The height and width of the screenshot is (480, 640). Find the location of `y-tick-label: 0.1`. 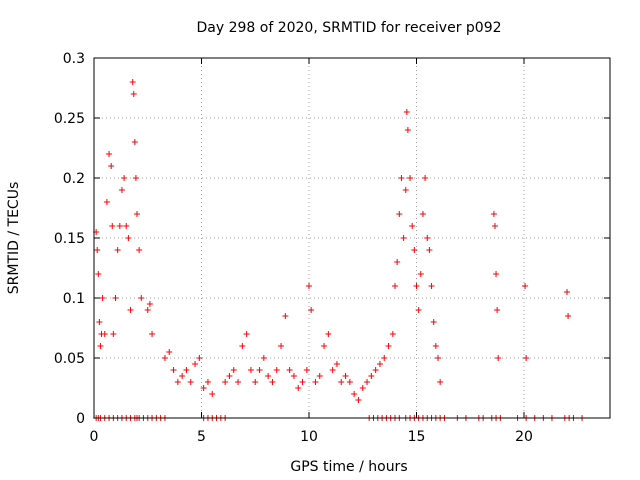

y-tick-label: 0.1 is located at coordinates (74, 299).